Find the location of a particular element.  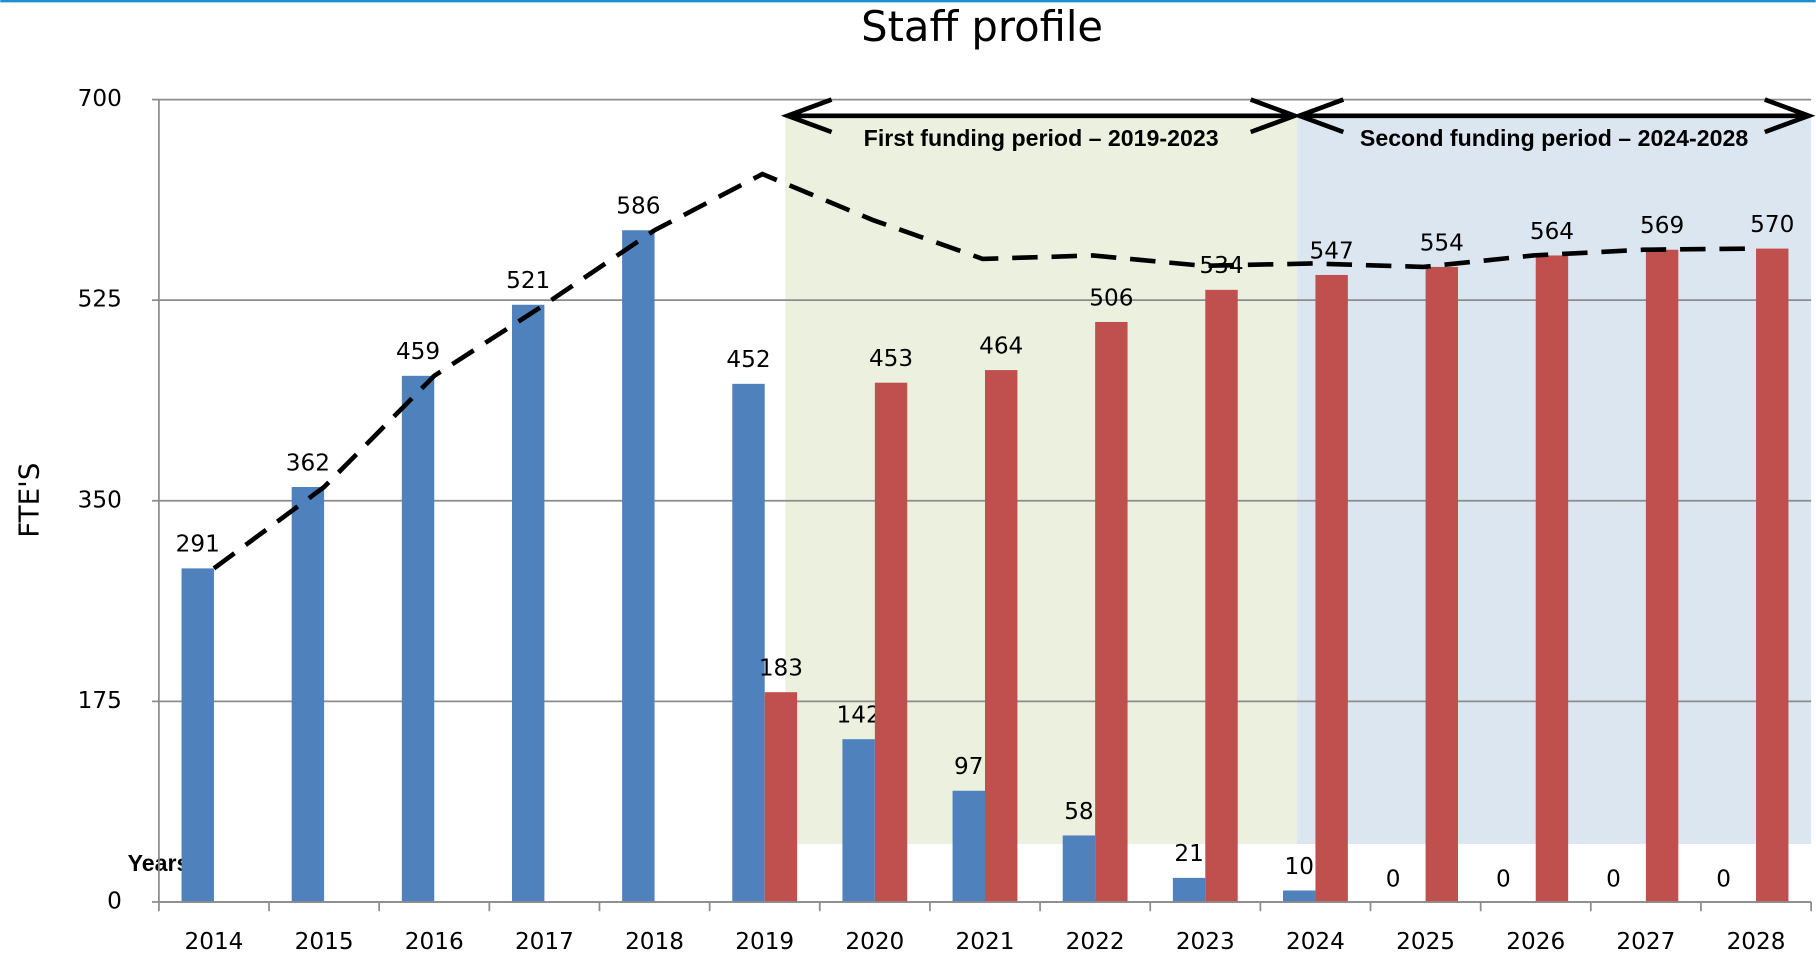

x-tick-label: 2024 is located at coordinates (1315, 942).